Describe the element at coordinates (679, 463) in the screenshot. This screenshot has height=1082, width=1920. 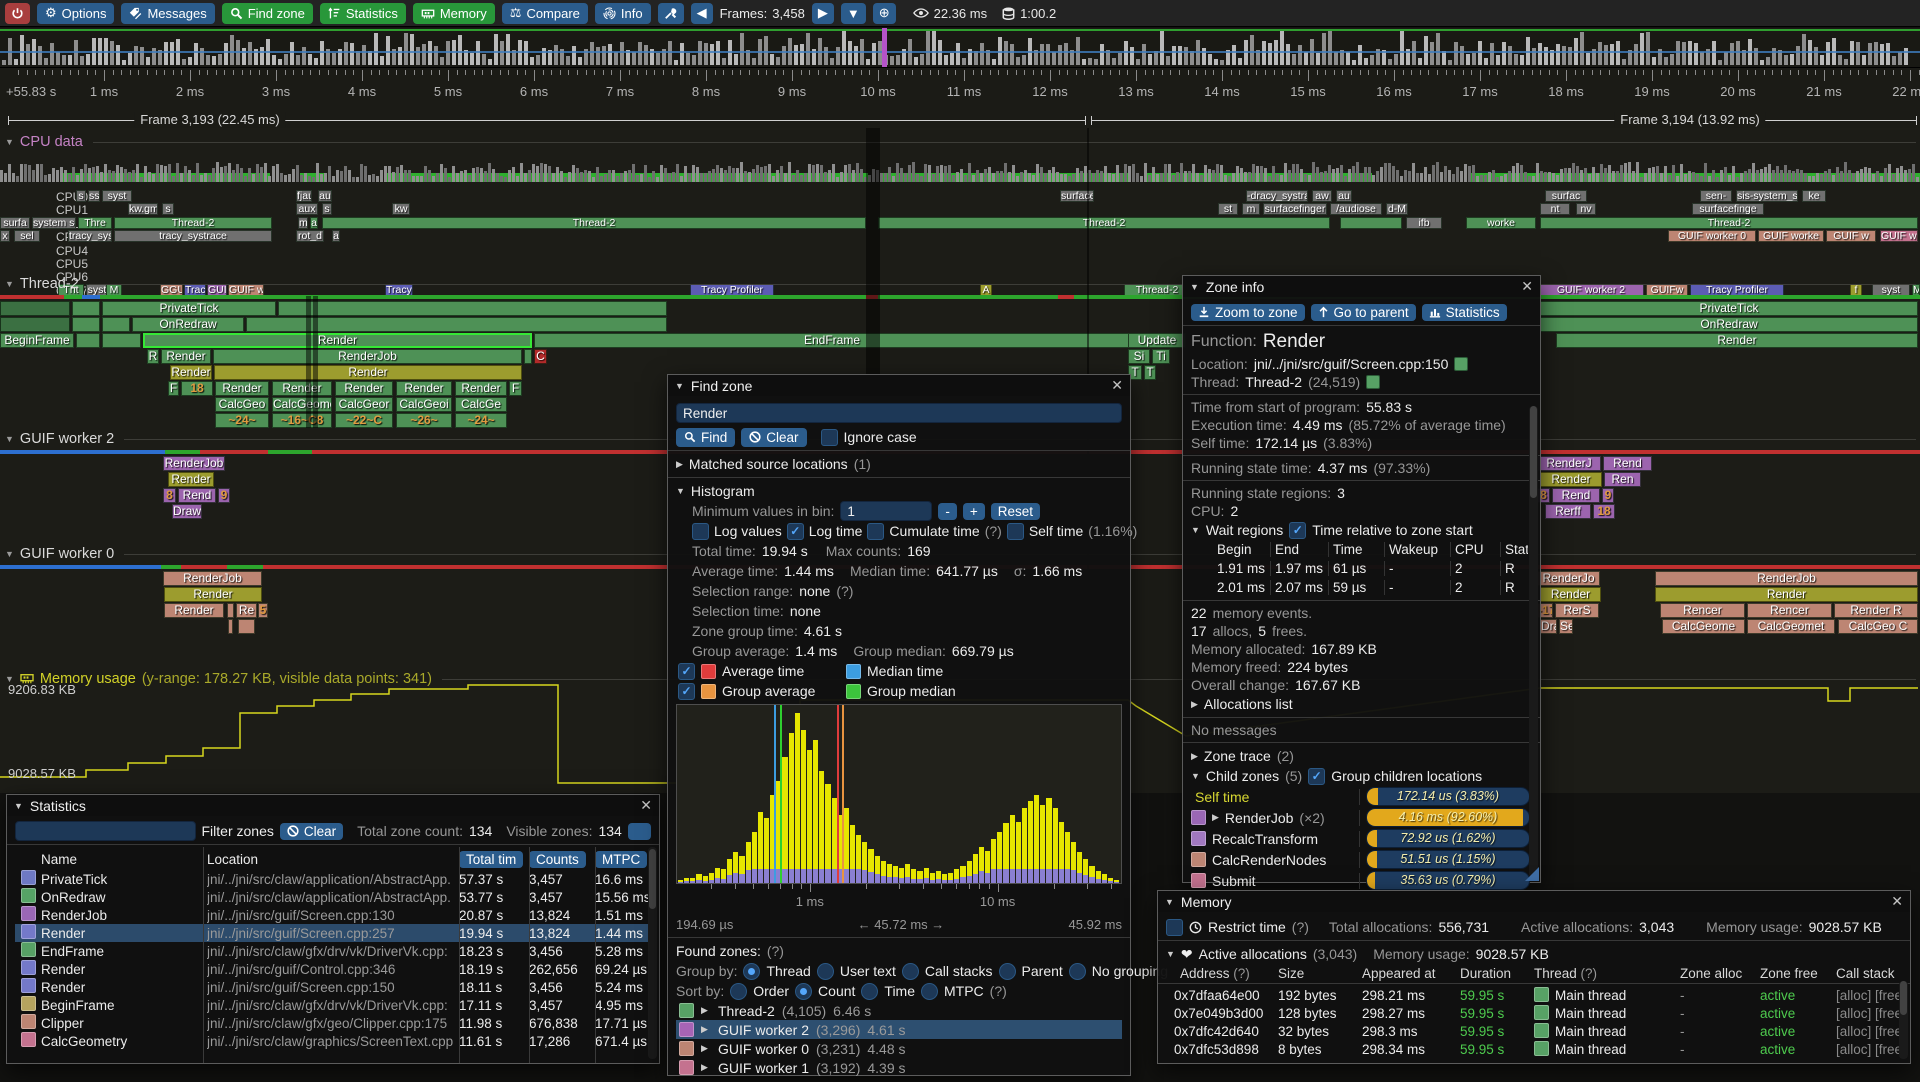
I see `expand-icon: ▶` at that location.